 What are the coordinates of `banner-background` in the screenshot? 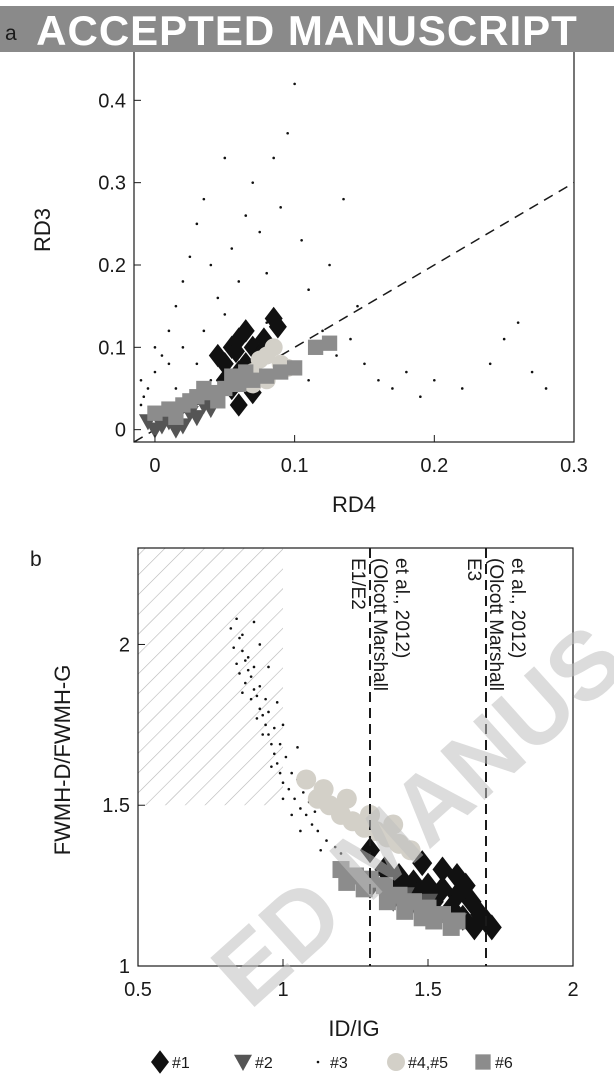 It's located at (307, 29).